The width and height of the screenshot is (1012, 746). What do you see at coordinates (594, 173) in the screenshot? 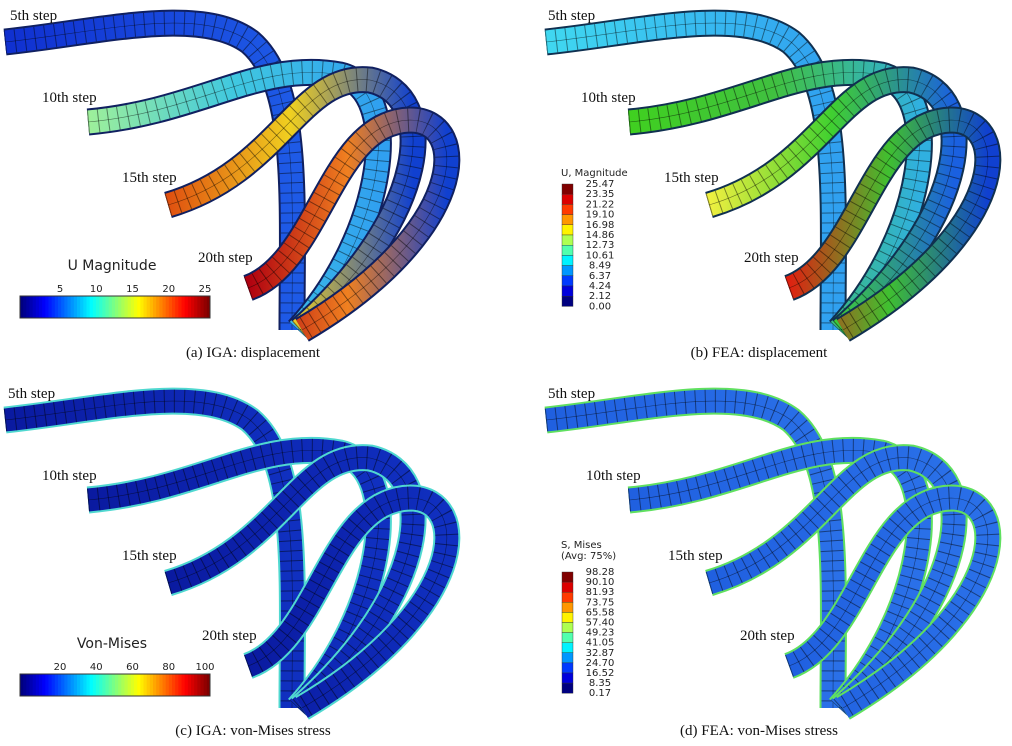
I see `legend-title: U, Magnitude` at bounding box center [594, 173].